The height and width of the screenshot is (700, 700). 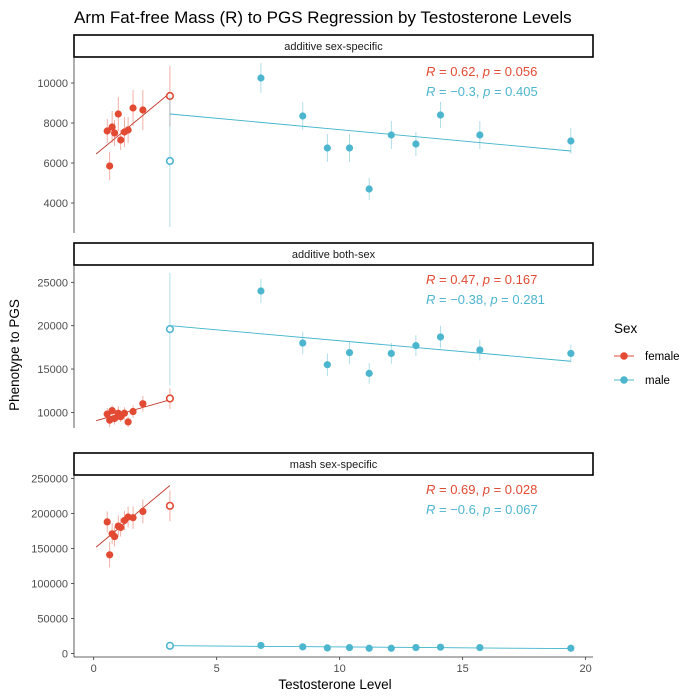 I want to click on y-tick-label: 200000, so click(x=49, y=515).